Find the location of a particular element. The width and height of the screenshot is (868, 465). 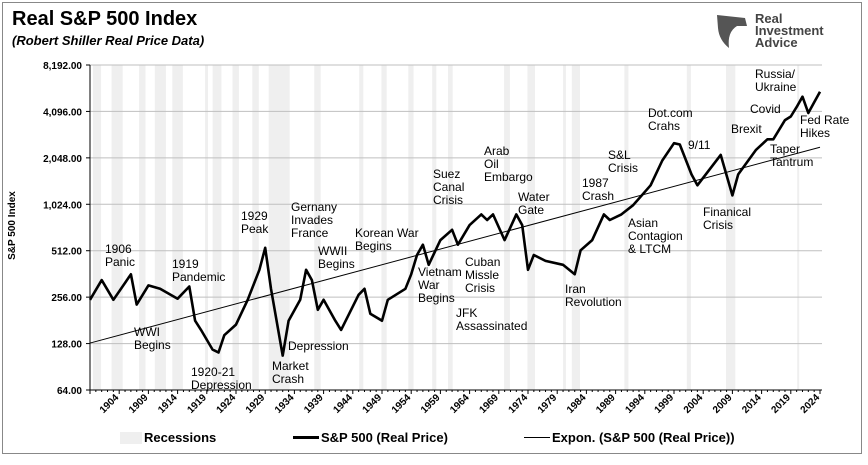

y-axis-label: S&P 500 Index is located at coordinates (12, 225).